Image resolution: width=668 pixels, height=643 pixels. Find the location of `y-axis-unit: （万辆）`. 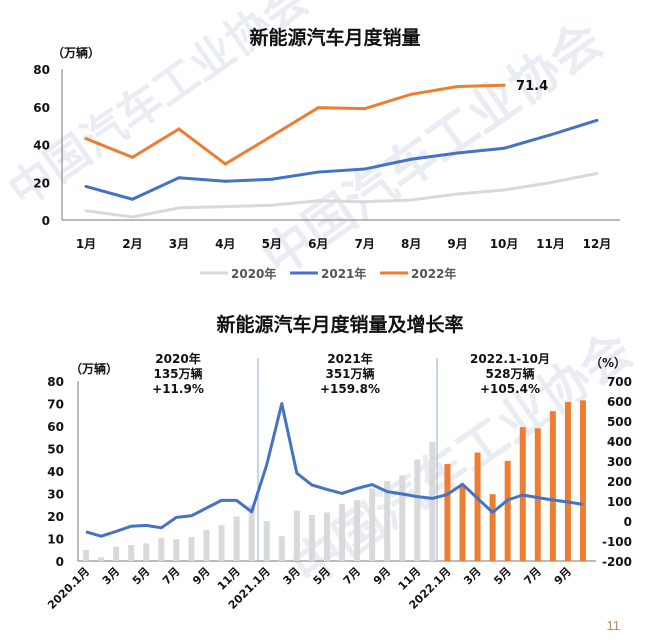

y-axis-unit: （万辆） is located at coordinates (76, 52).